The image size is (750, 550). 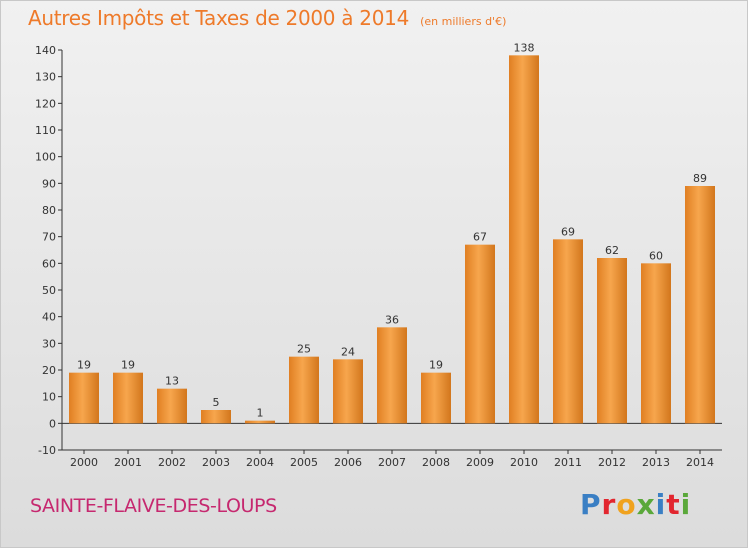 What do you see at coordinates (568, 231) in the screenshot?
I see `data-label: 69` at bounding box center [568, 231].